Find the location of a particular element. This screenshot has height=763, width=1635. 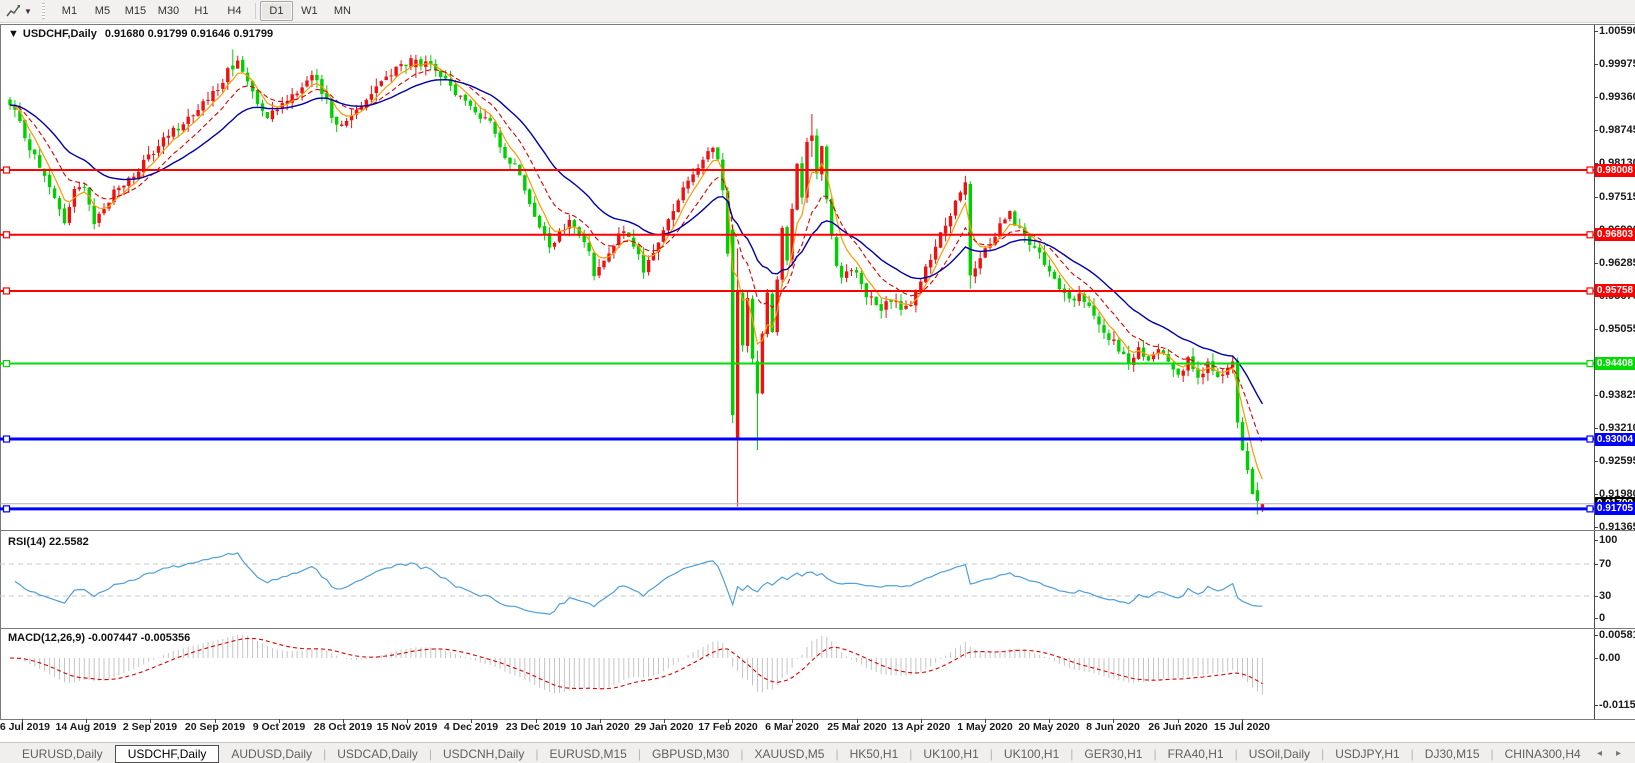

date-axis-label: 26 Jun 2020 is located at coordinates (1178, 727).